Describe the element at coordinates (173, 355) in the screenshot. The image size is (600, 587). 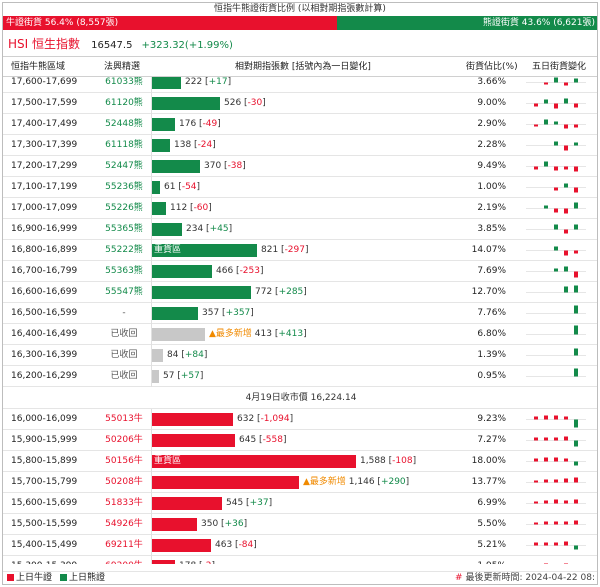
I see `contracts-value: 84` at that location.